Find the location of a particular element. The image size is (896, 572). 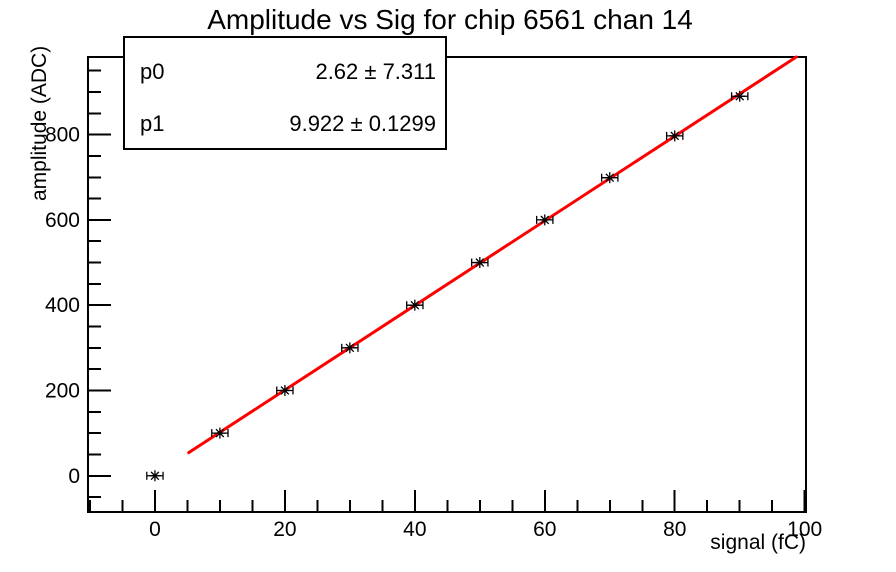

x-axis-title: signal (fC) is located at coordinates (758, 542).